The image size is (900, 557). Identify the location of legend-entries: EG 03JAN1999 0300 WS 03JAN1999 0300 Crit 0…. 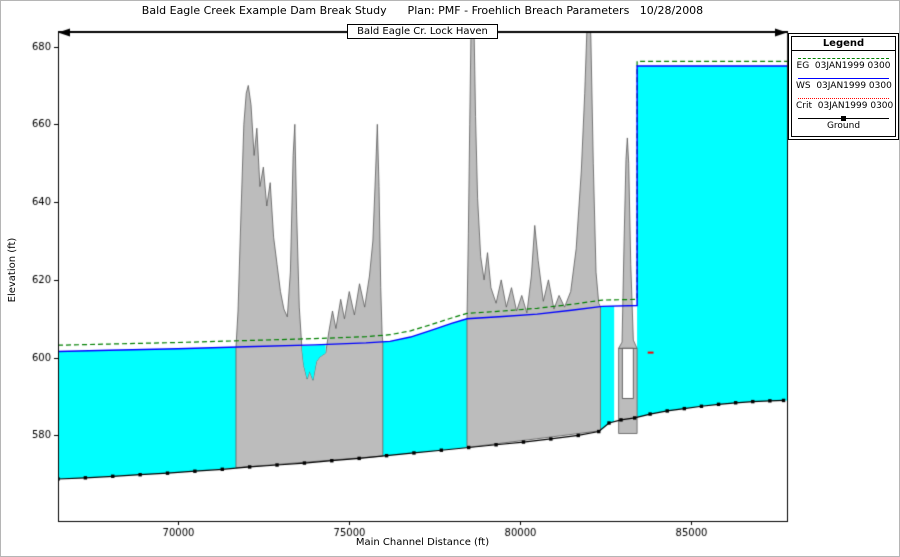
(843, 93).